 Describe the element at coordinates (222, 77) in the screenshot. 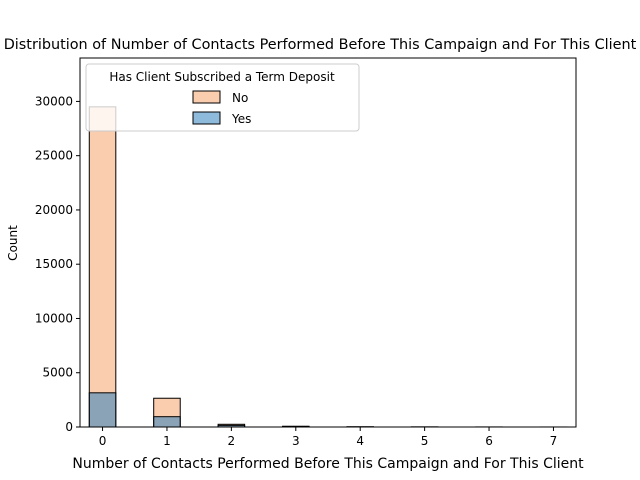

I see `legend-title: Has Client Subscribed a Term Deposit` at that location.